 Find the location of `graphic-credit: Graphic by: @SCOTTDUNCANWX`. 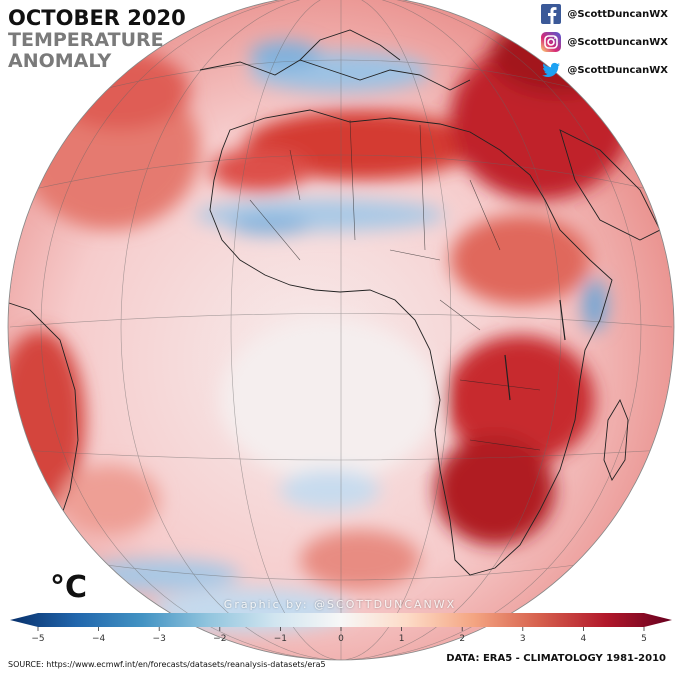

graphic-credit: Graphic by: @SCOTTDUNCANWX is located at coordinates (340, 604).